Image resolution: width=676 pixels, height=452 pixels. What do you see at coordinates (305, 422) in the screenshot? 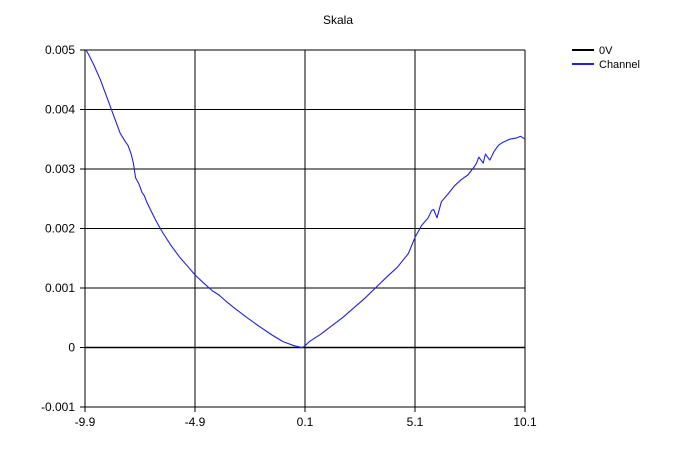
I see `x-tick-label-2: 0.1` at bounding box center [305, 422].